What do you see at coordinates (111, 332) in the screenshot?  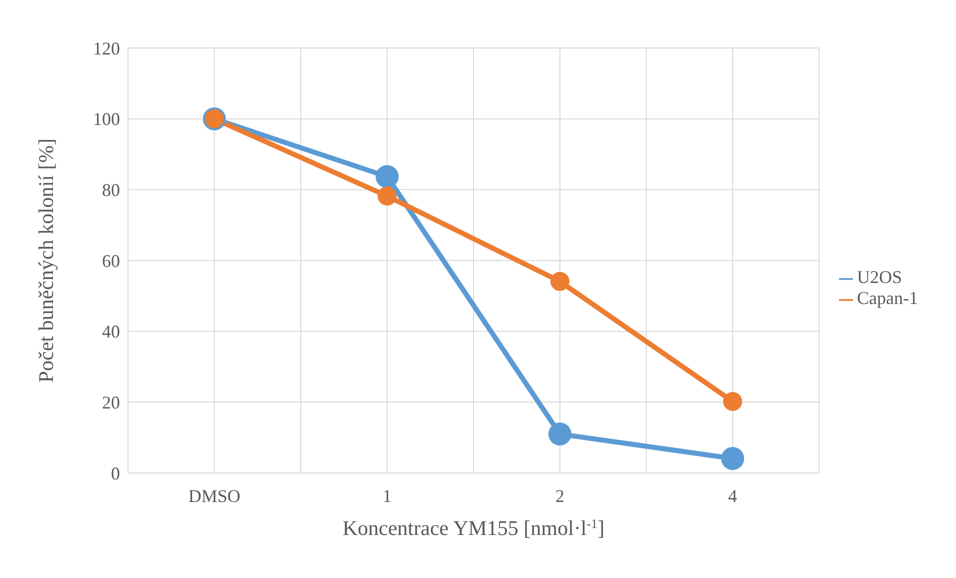 I see `y-tick-label: 40` at bounding box center [111, 332].